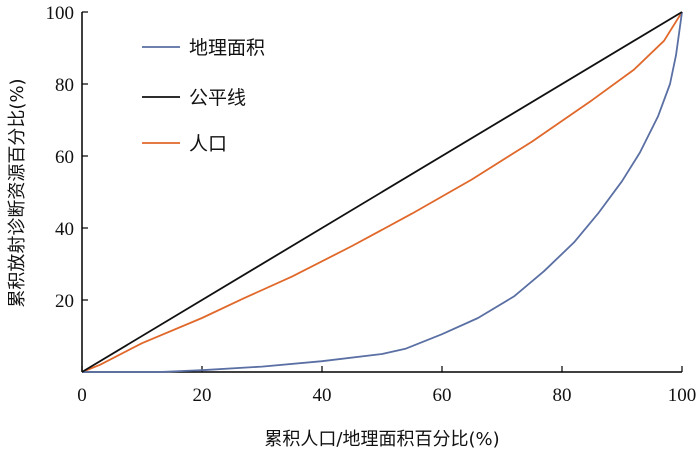 The width and height of the screenshot is (700, 454). What do you see at coordinates (64, 85) in the screenshot?
I see `y-tick-label: 80` at bounding box center [64, 85].